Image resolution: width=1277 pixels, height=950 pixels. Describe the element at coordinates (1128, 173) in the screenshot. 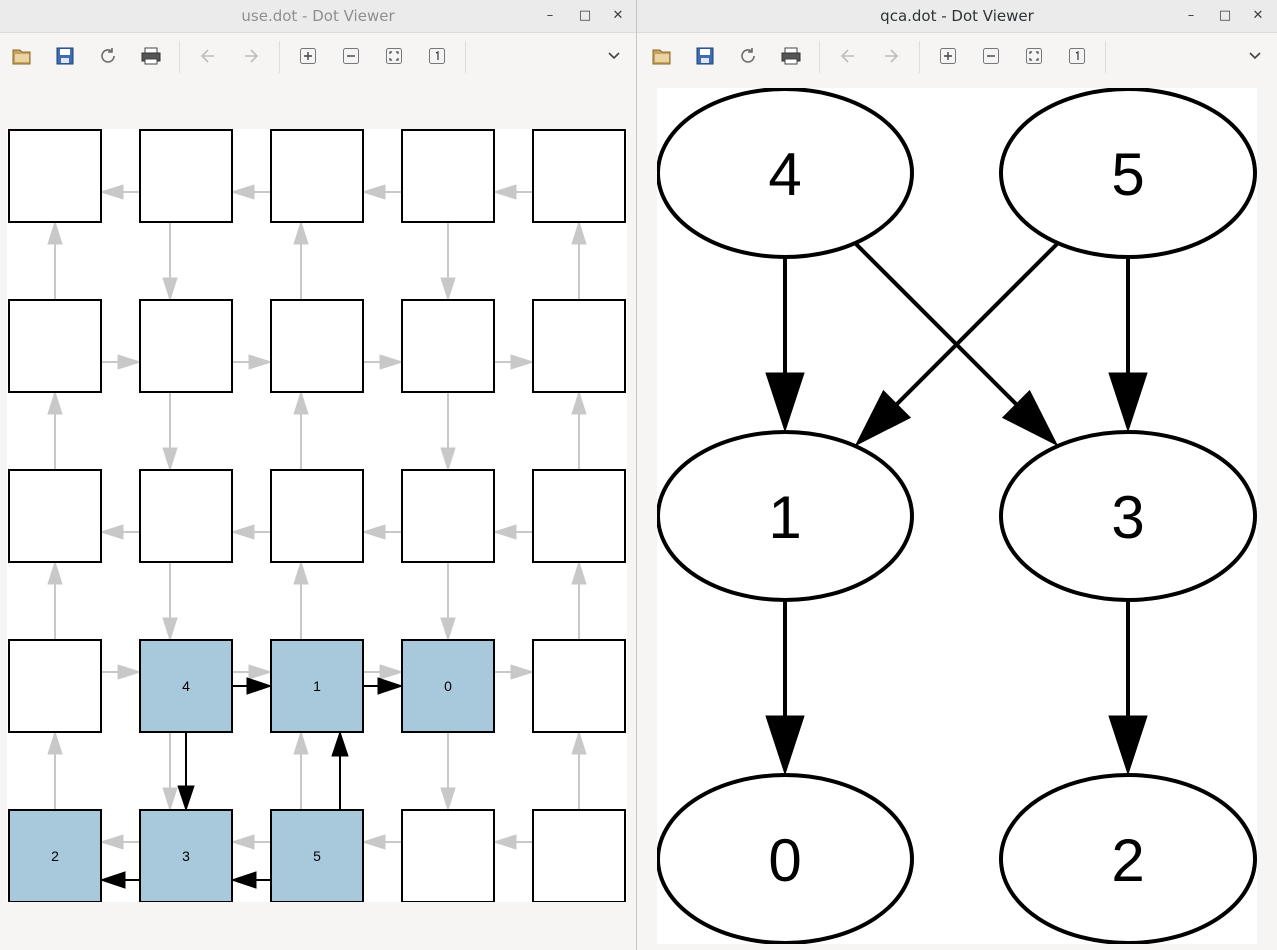

I see `node-5: 5` at that location.